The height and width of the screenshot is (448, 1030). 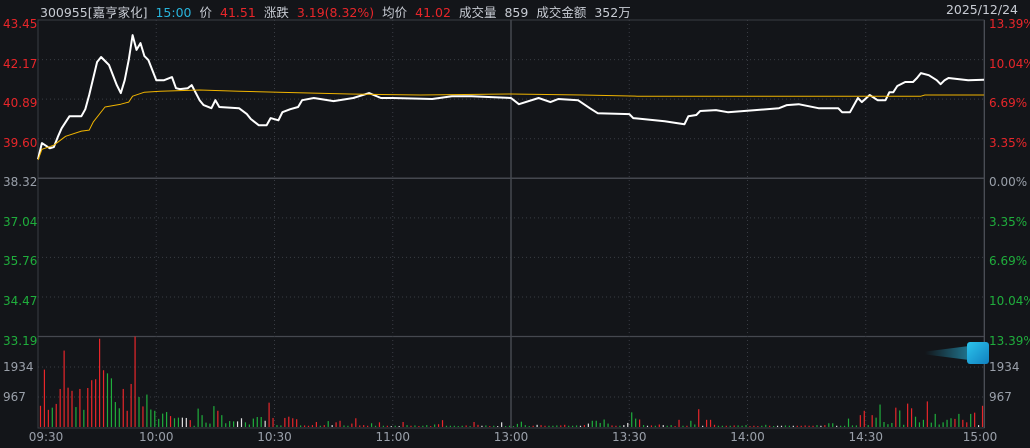 I want to click on volume-value: 859, so click(x=516, y=12).